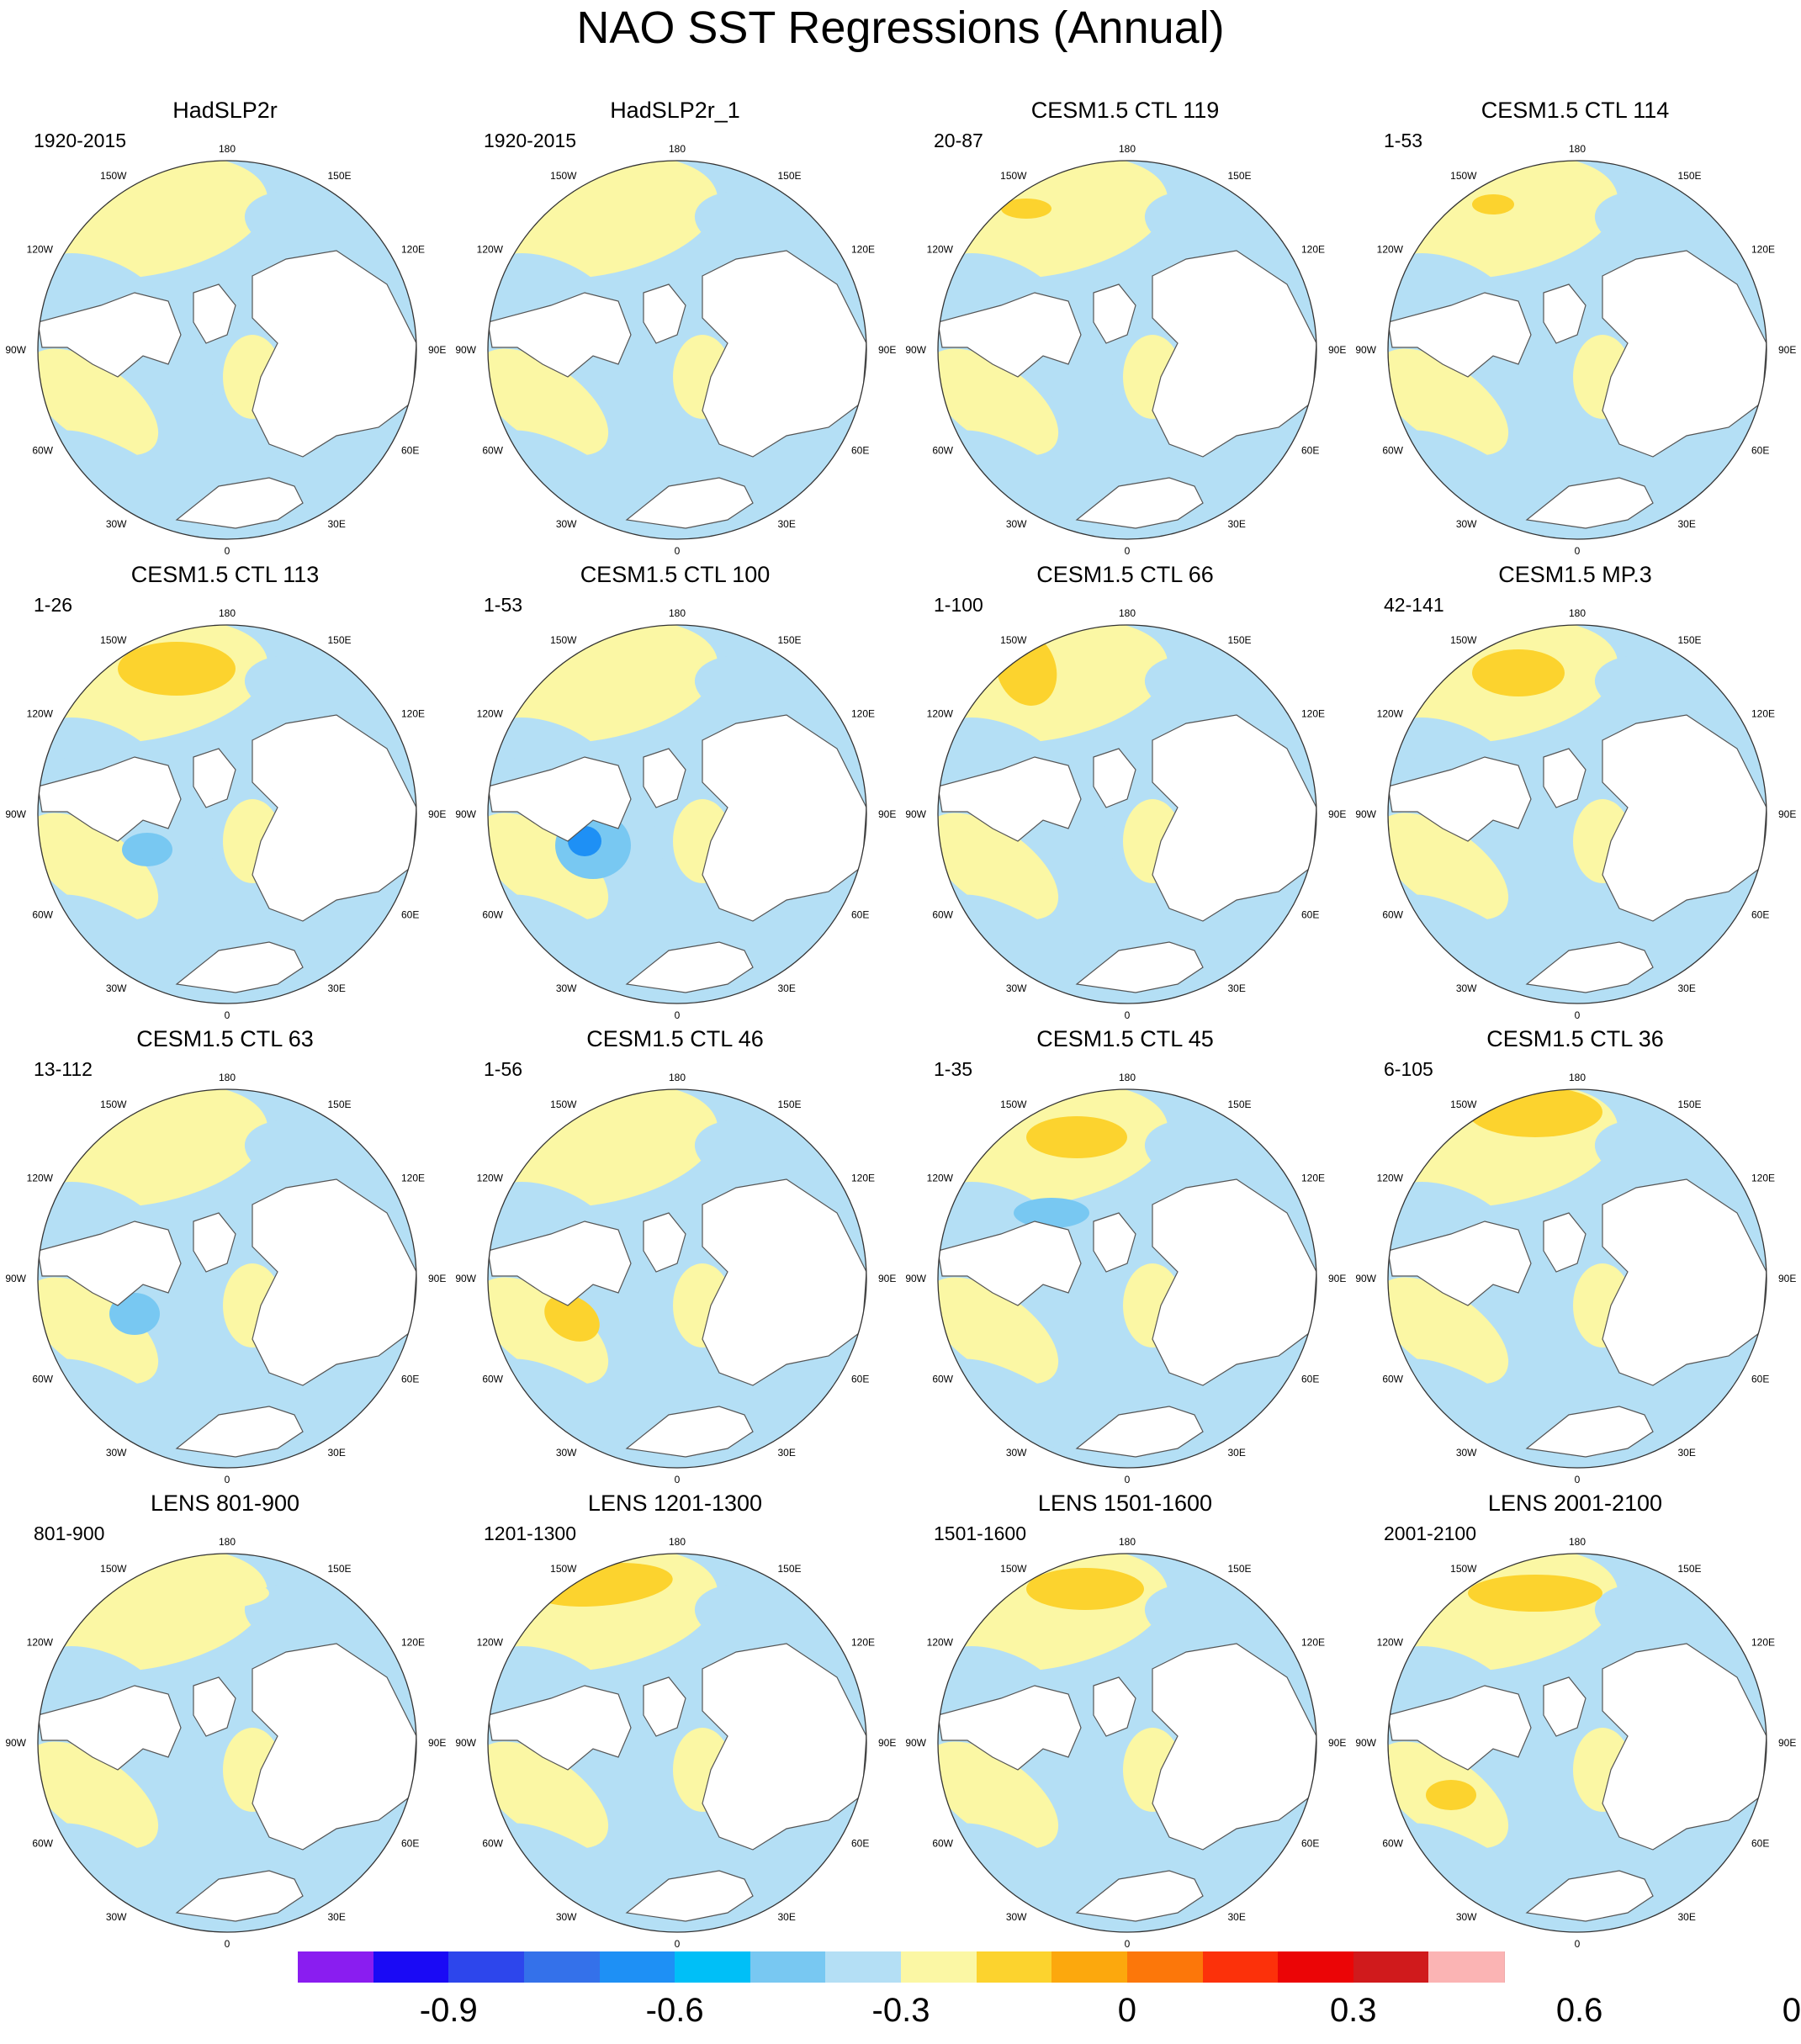 The height and width of the screenshot is (2044, 1801). Describe the element at coordinates (225, 574) in the screenshot. I see `panel-title: CESM1.5 CTL 113` at that location.